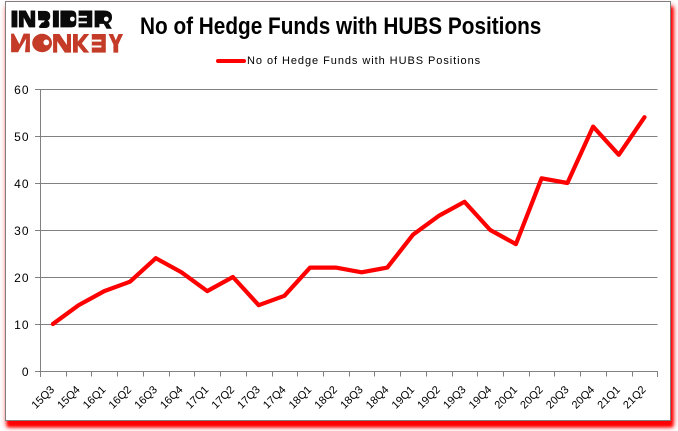 This screenshot has width=678, height=431. What do you see at coordinates (609, 398) in the screenshot?
I see `svg-text: 21Q1` at bounding box center [609, 398].